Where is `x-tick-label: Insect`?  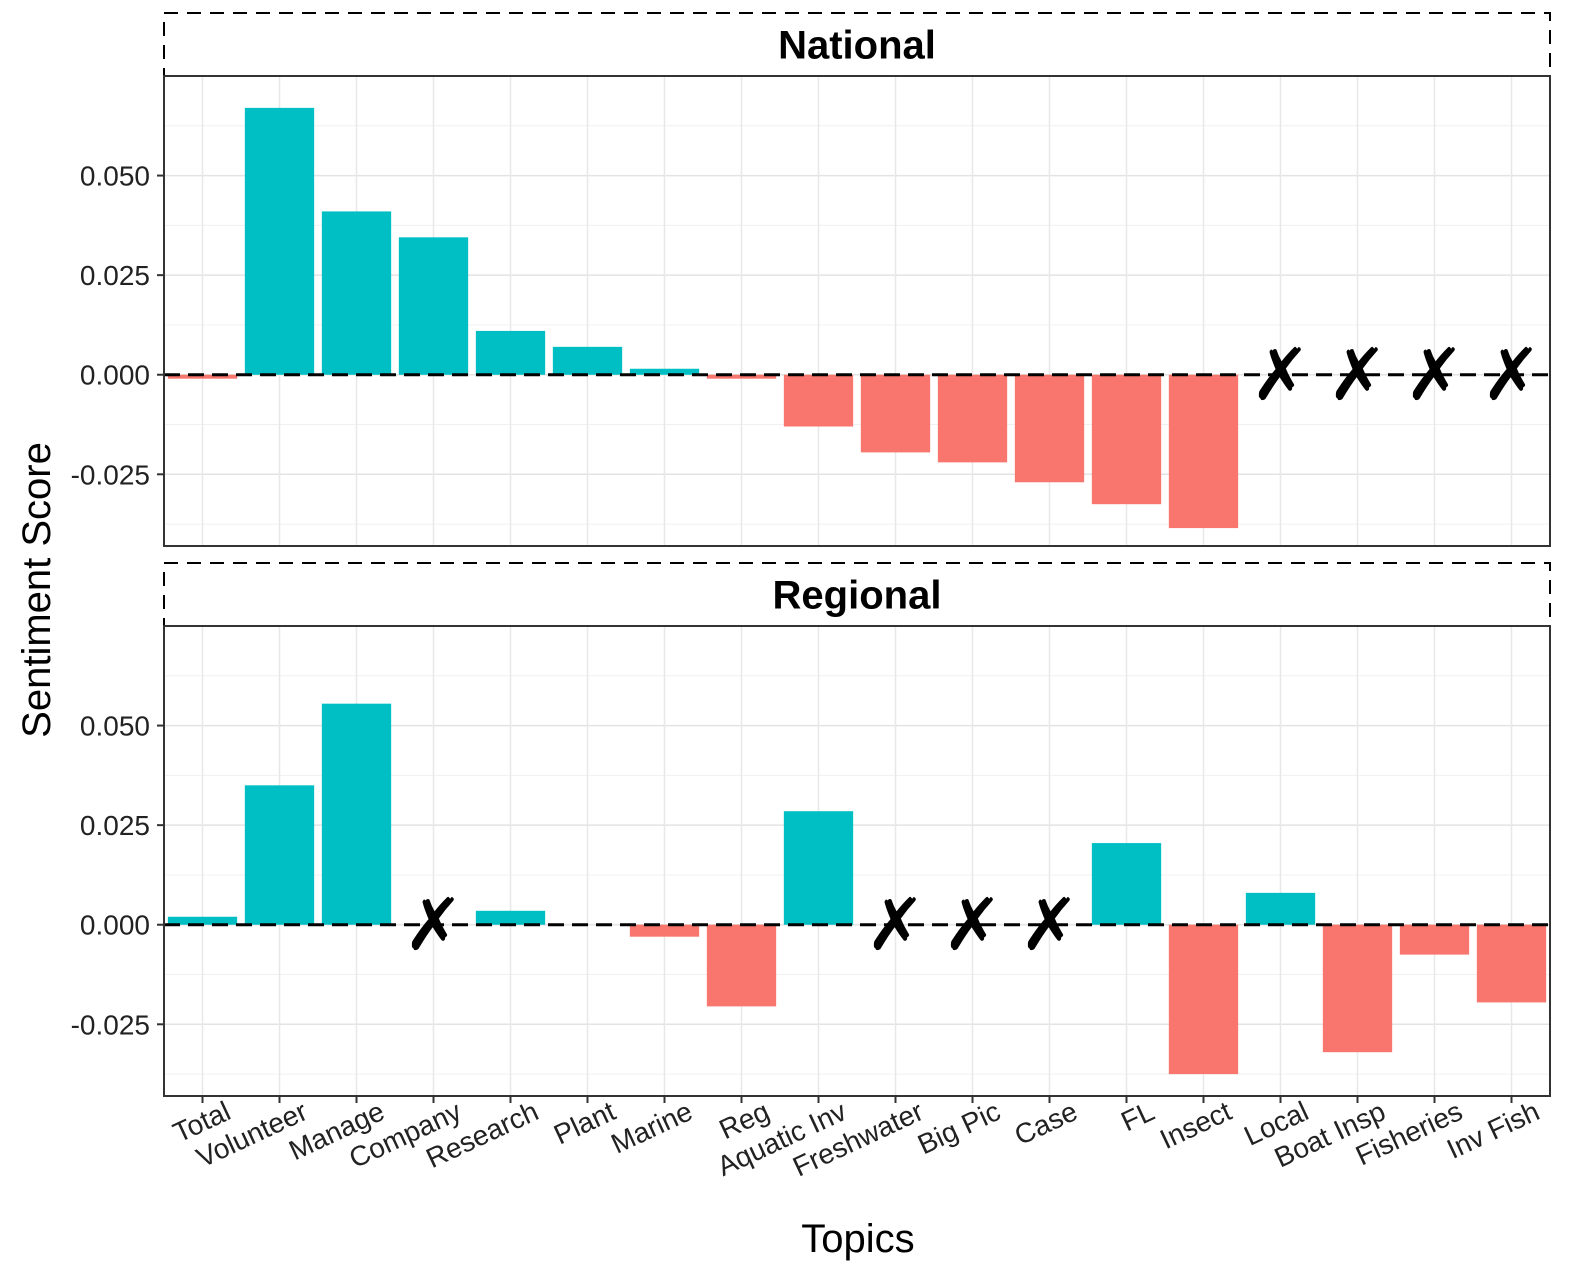
x-tick-label: Insect is located at coordinates (1195, 1125).